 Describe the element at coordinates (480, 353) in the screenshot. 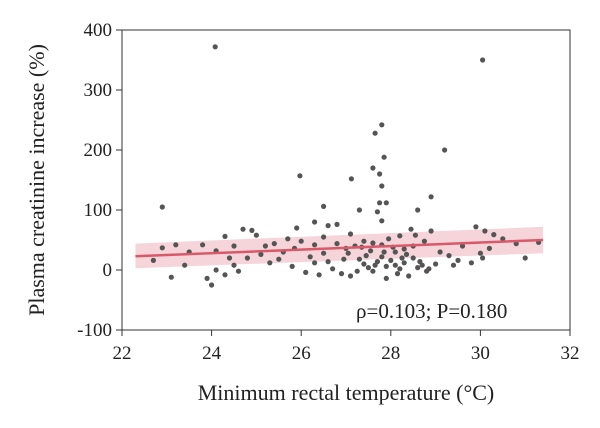

I see `x-tick-label: 30` at that location.